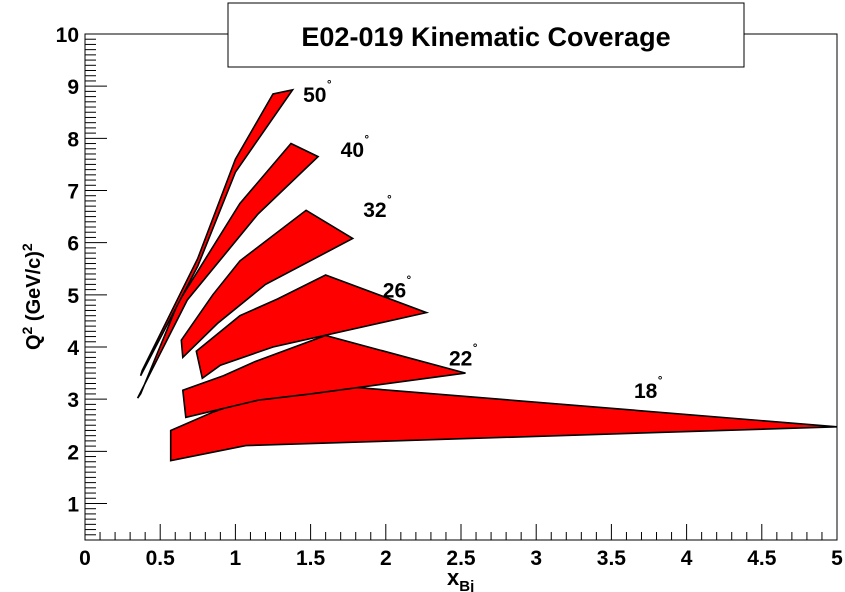 This screenshot has width=845, height=592. Describe the element at coordinates (466, 585) in the screenshot. I see `x-axis-title-sub: Bj` at that location.